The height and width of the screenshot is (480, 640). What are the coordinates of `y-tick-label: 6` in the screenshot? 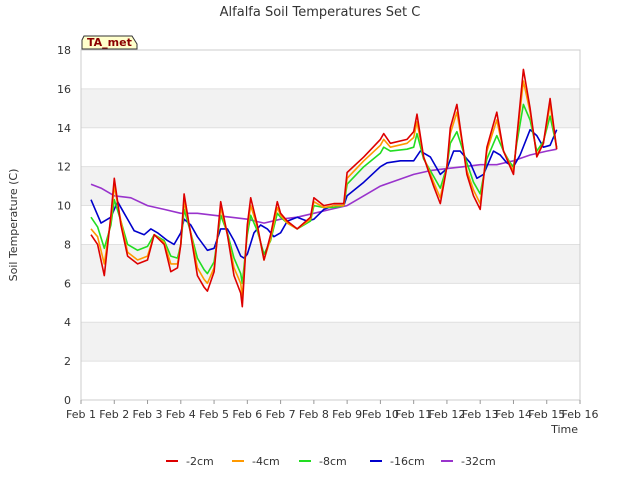 It's located at (67, 283).